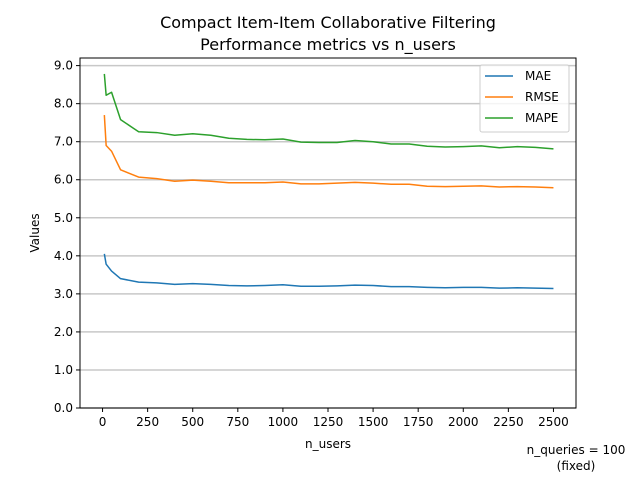  I want to click on legend-label-mape: MAPE, so click(541, 118).